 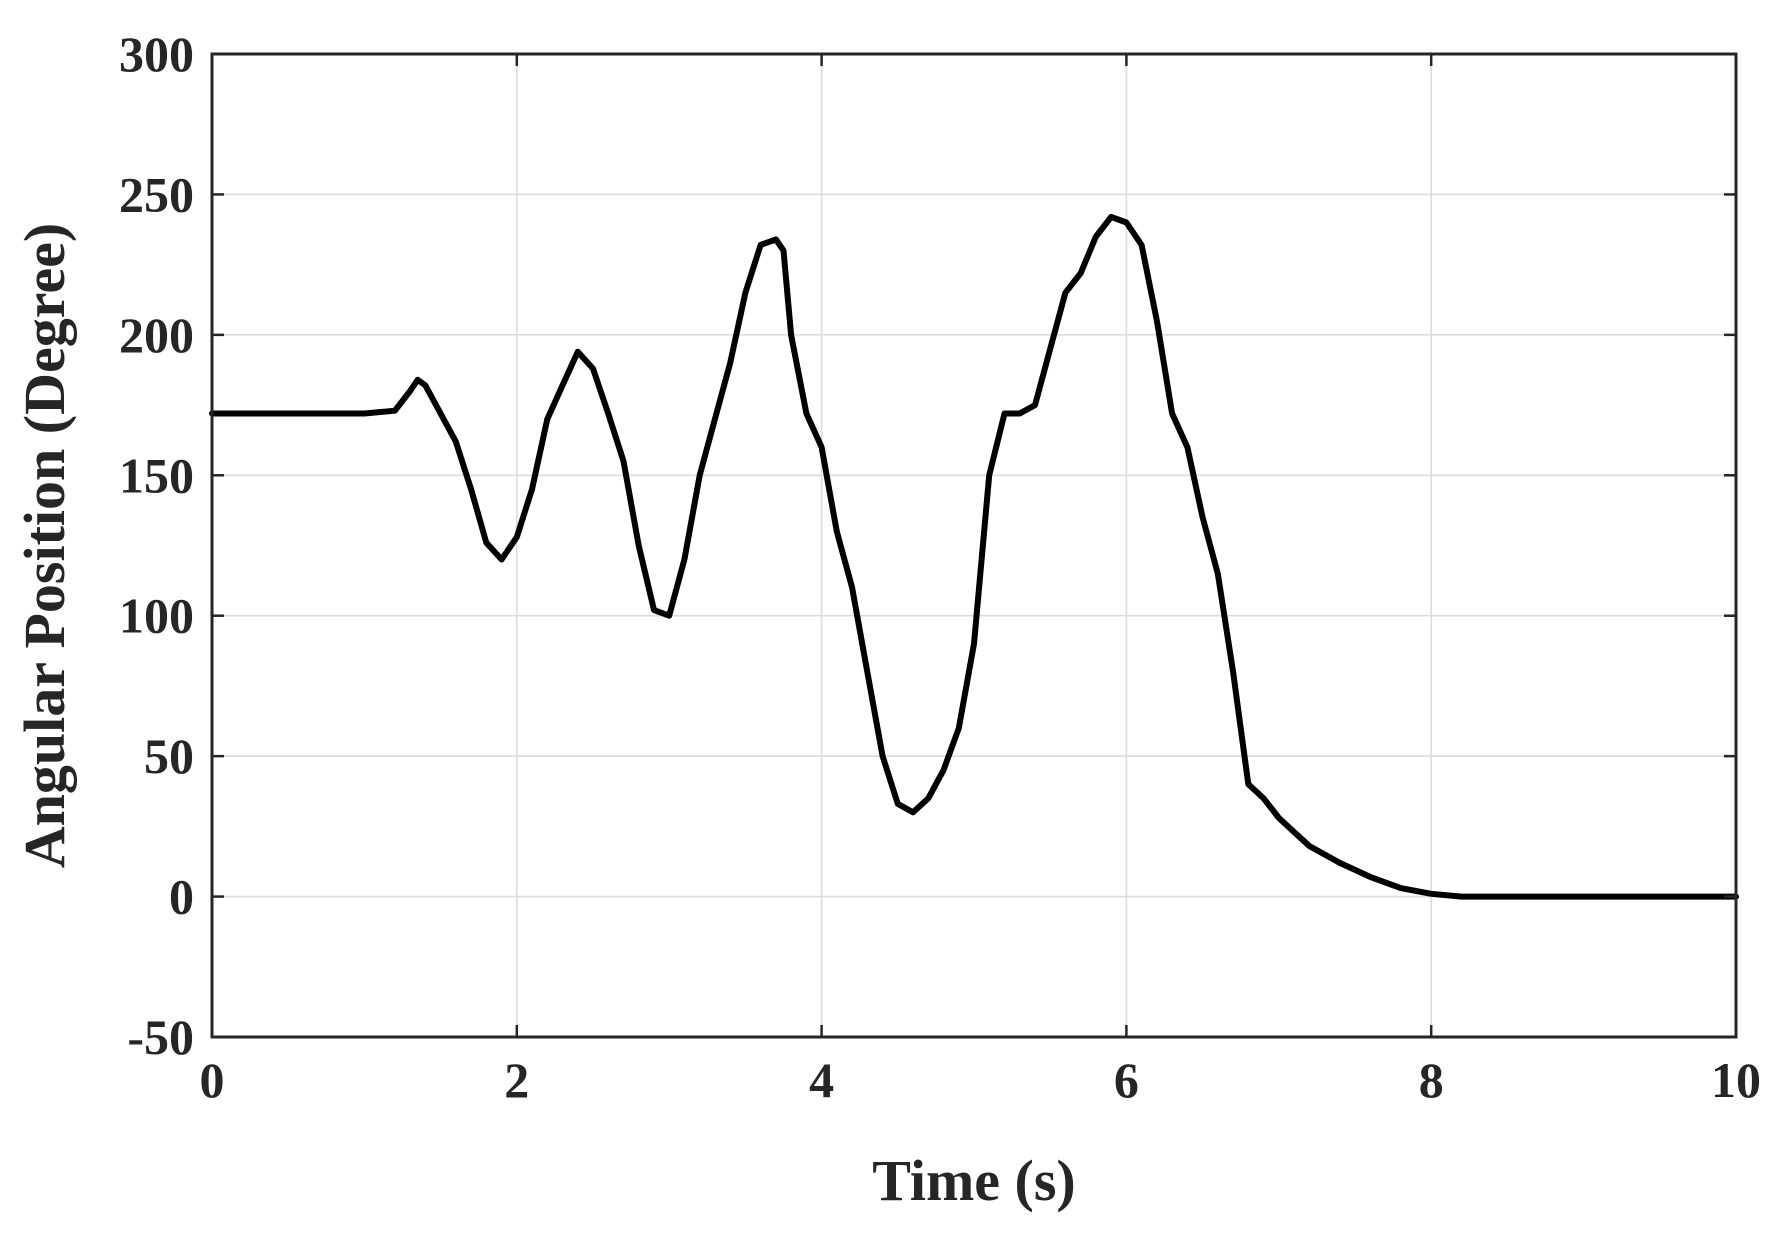 I want to click on x-tick-label: 8, so click(x=1431, y=1080).